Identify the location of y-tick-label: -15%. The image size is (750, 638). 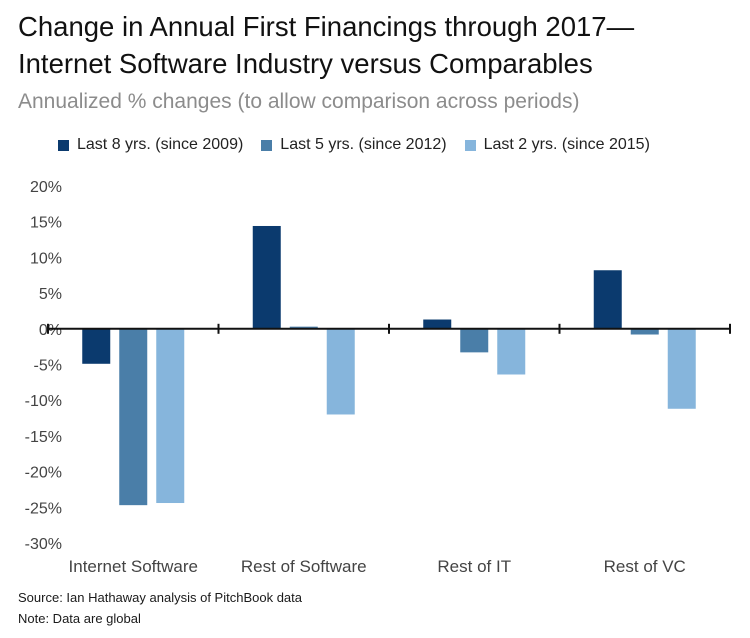
(43, 437).